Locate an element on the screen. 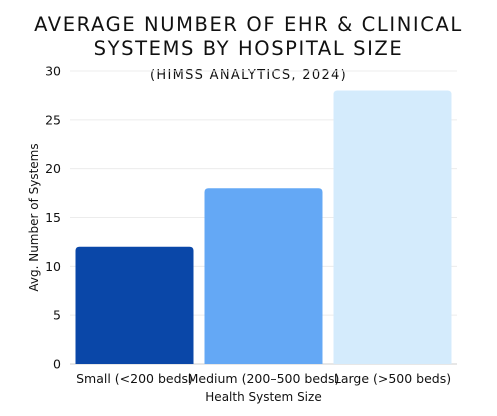 The width and height of the screenshot is (497, 416). x-tick-label: Medium (200–500 beds) is located at coordinates (264, 378).